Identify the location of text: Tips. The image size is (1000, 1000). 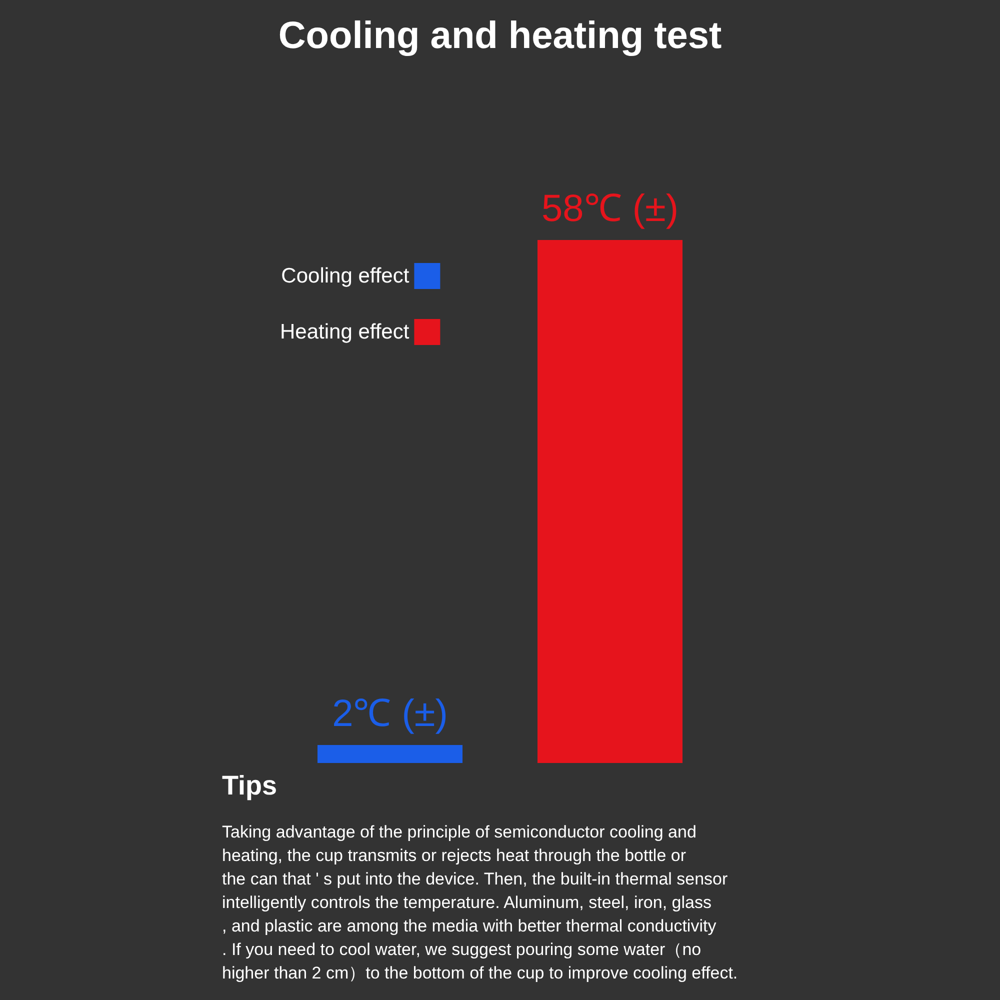
(250, 785).